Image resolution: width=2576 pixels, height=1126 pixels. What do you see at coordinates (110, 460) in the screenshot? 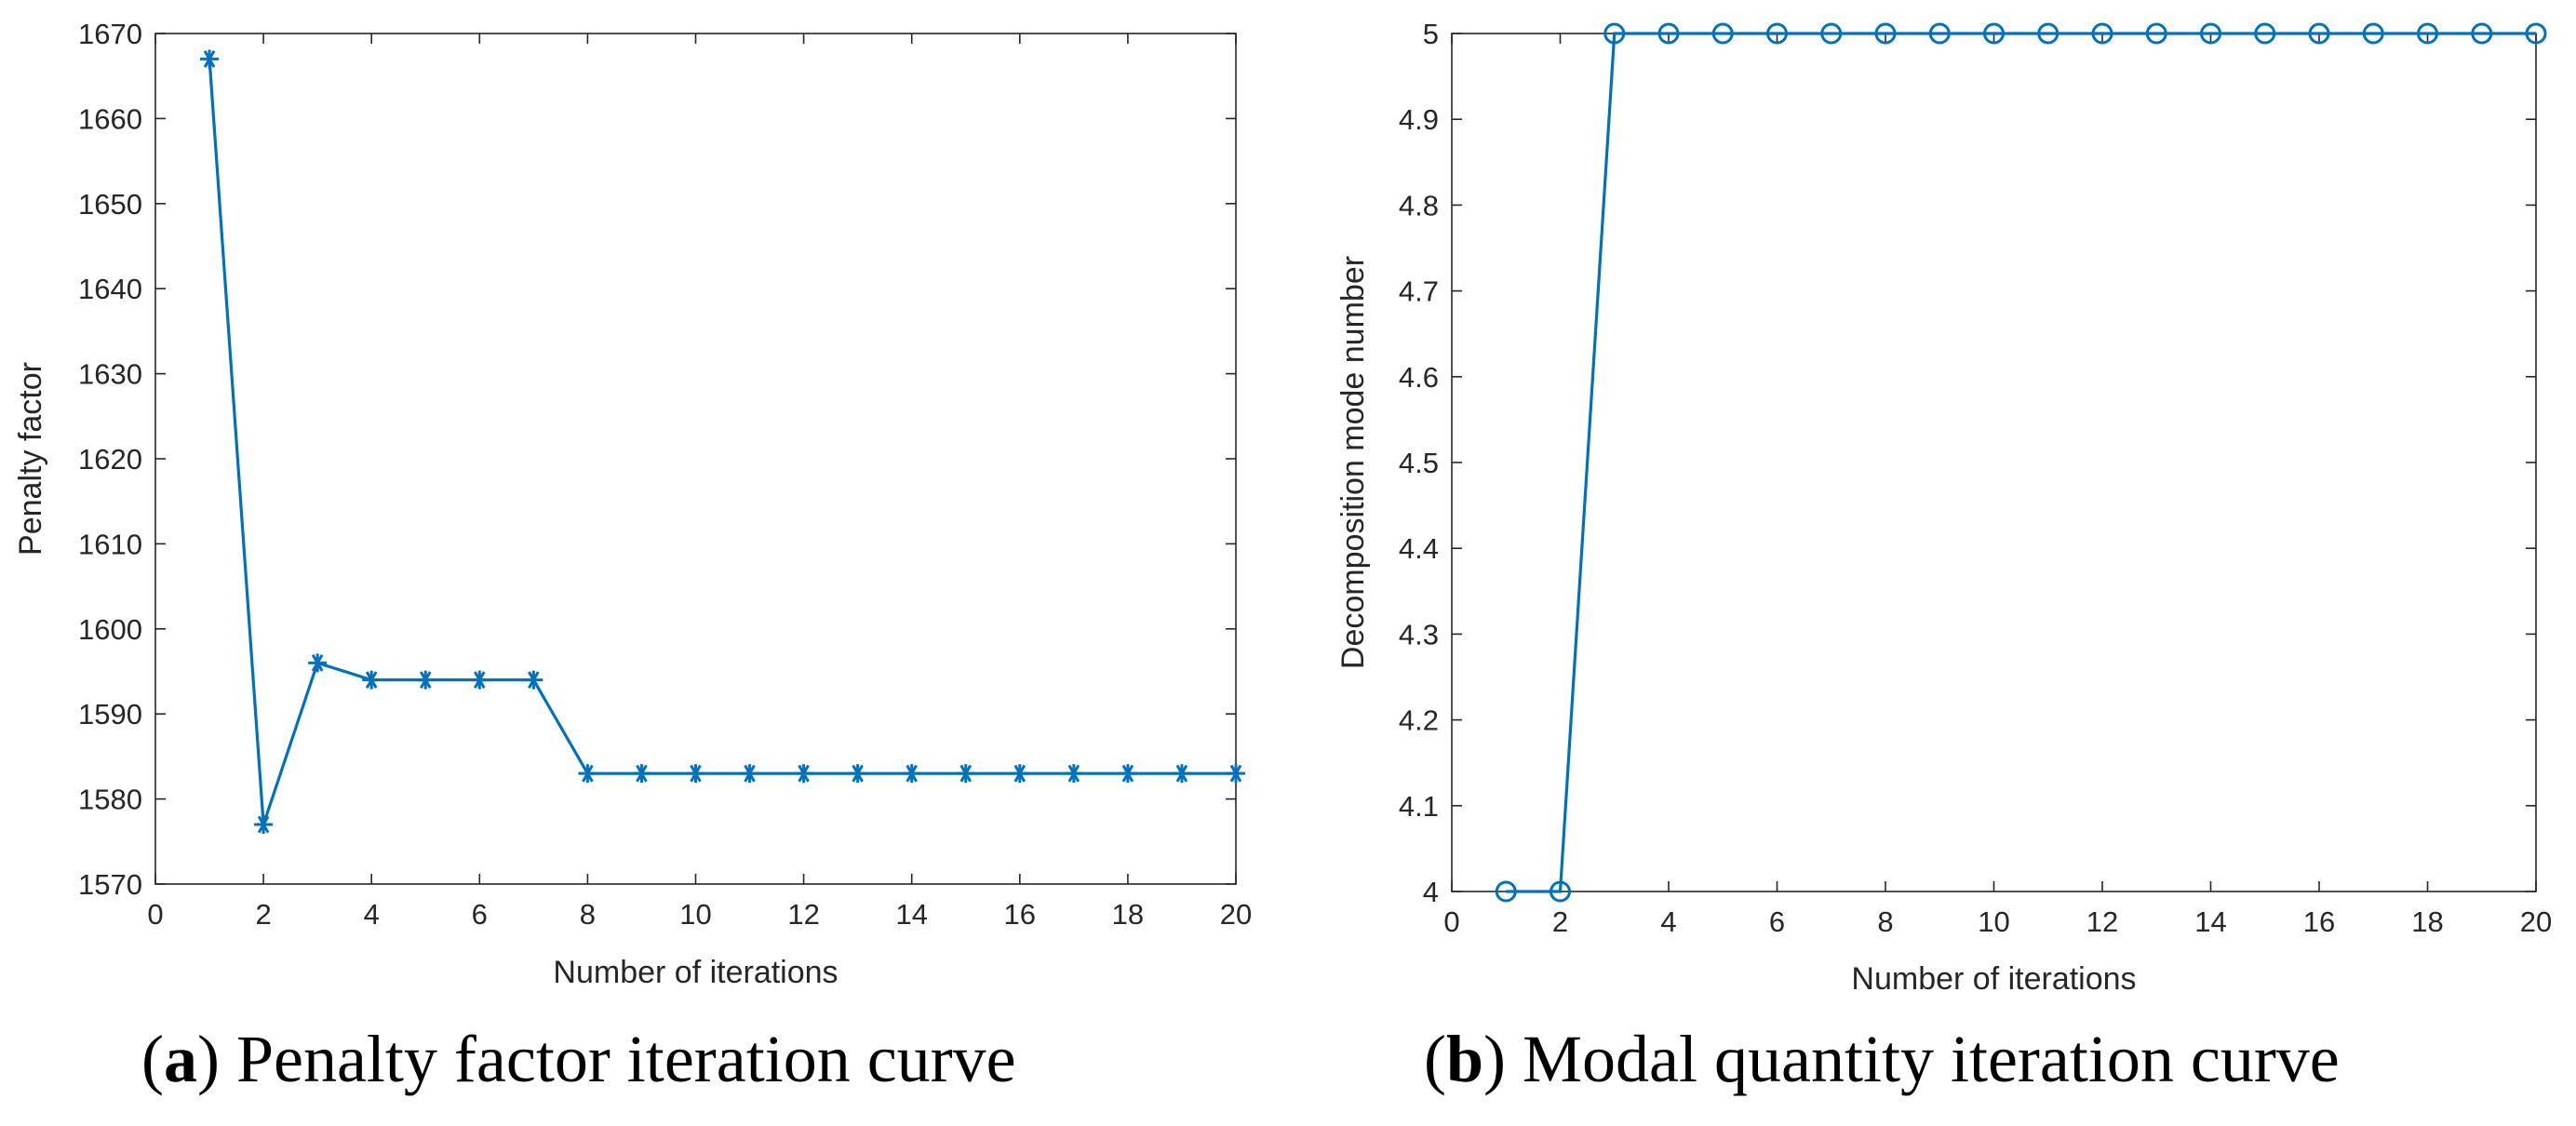
I see `chart-a-ytick-label: 1620` at bounding box center [110, 460].